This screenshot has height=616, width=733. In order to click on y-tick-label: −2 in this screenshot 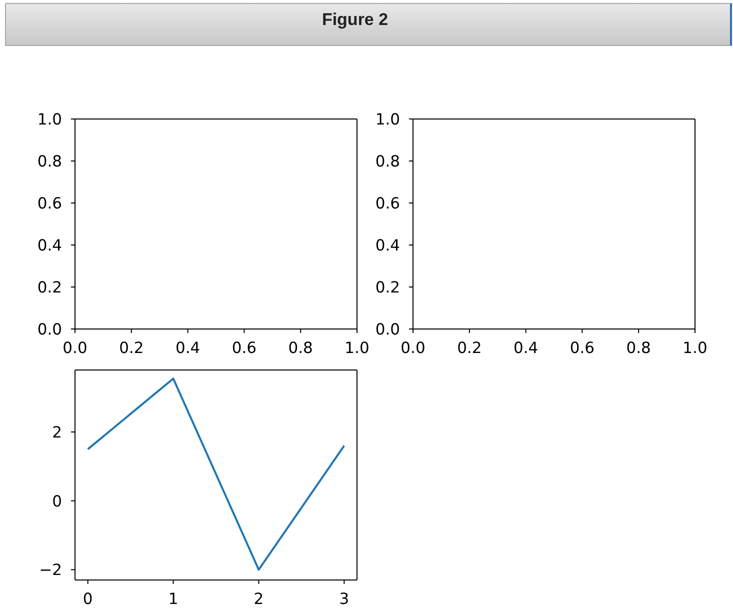, I will do `click(50, 570)`.